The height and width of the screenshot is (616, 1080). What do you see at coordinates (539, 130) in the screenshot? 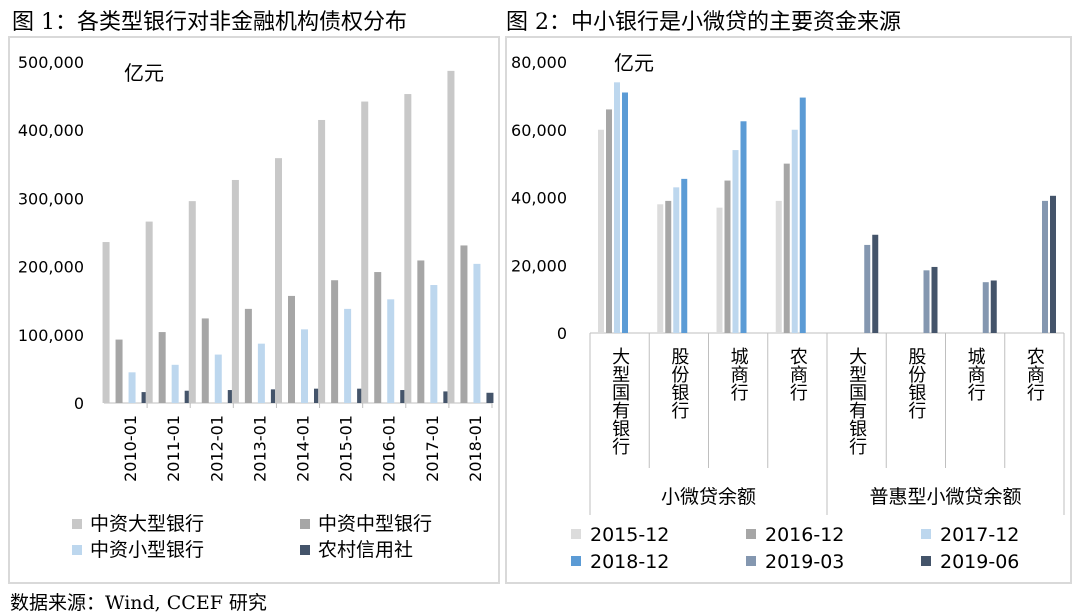
I see `y-tick-label: 60,000` at bounding box center [539, 130].